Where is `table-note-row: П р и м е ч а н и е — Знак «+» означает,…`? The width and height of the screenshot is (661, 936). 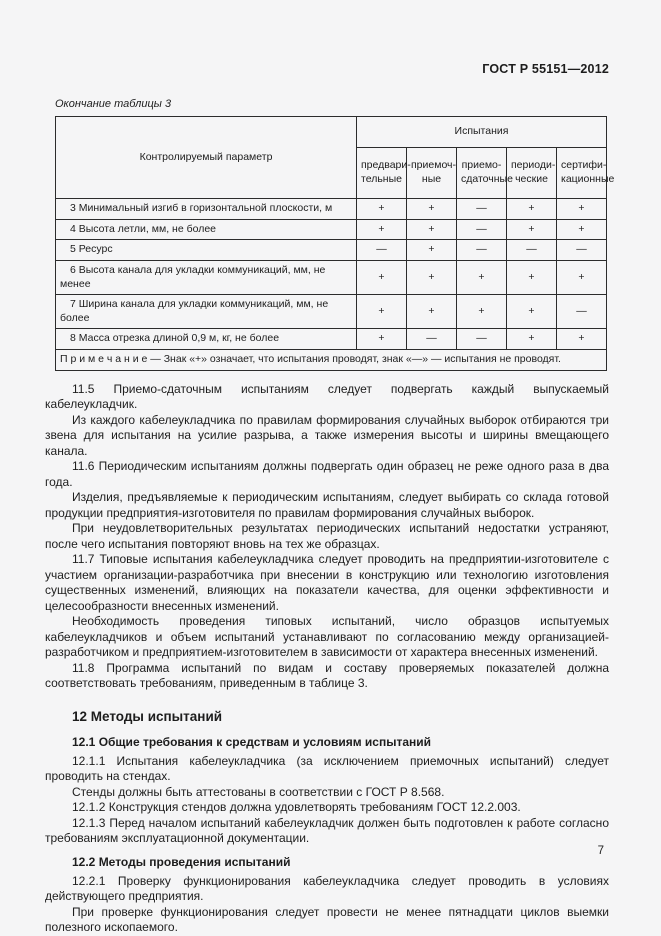
table-note-row: П р и м е ч а н и е — Знак «+» означает,… is located at coordinates (331, 360).